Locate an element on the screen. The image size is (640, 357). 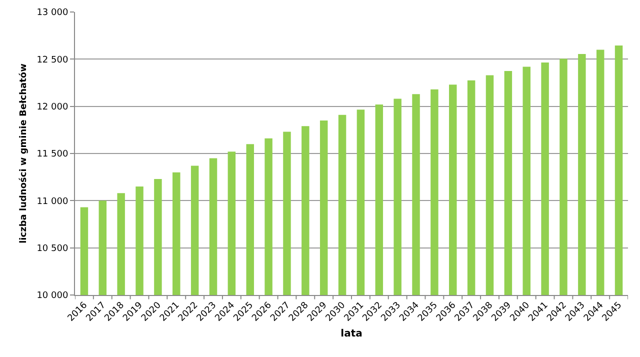
y-tick-label: 11 500 is located at coordinates (52, 155).